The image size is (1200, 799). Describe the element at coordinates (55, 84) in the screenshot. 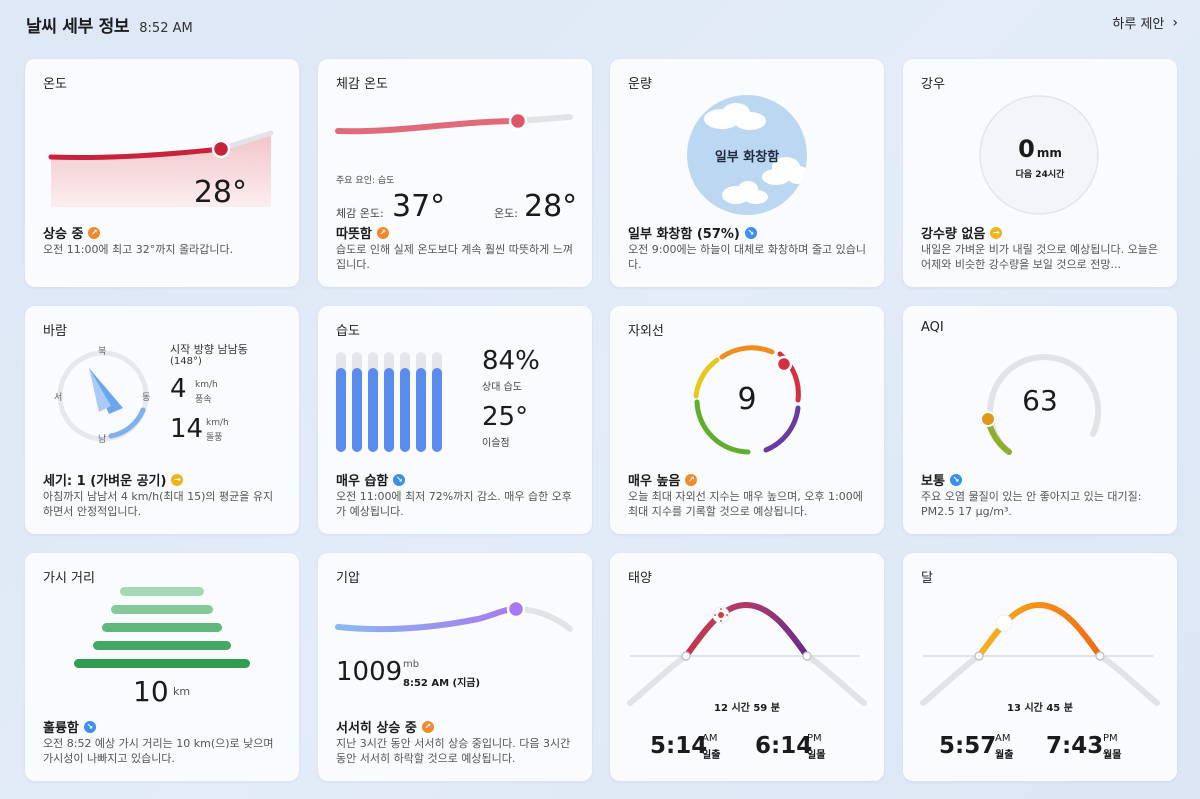

I see `card-title: 온도` at that location.